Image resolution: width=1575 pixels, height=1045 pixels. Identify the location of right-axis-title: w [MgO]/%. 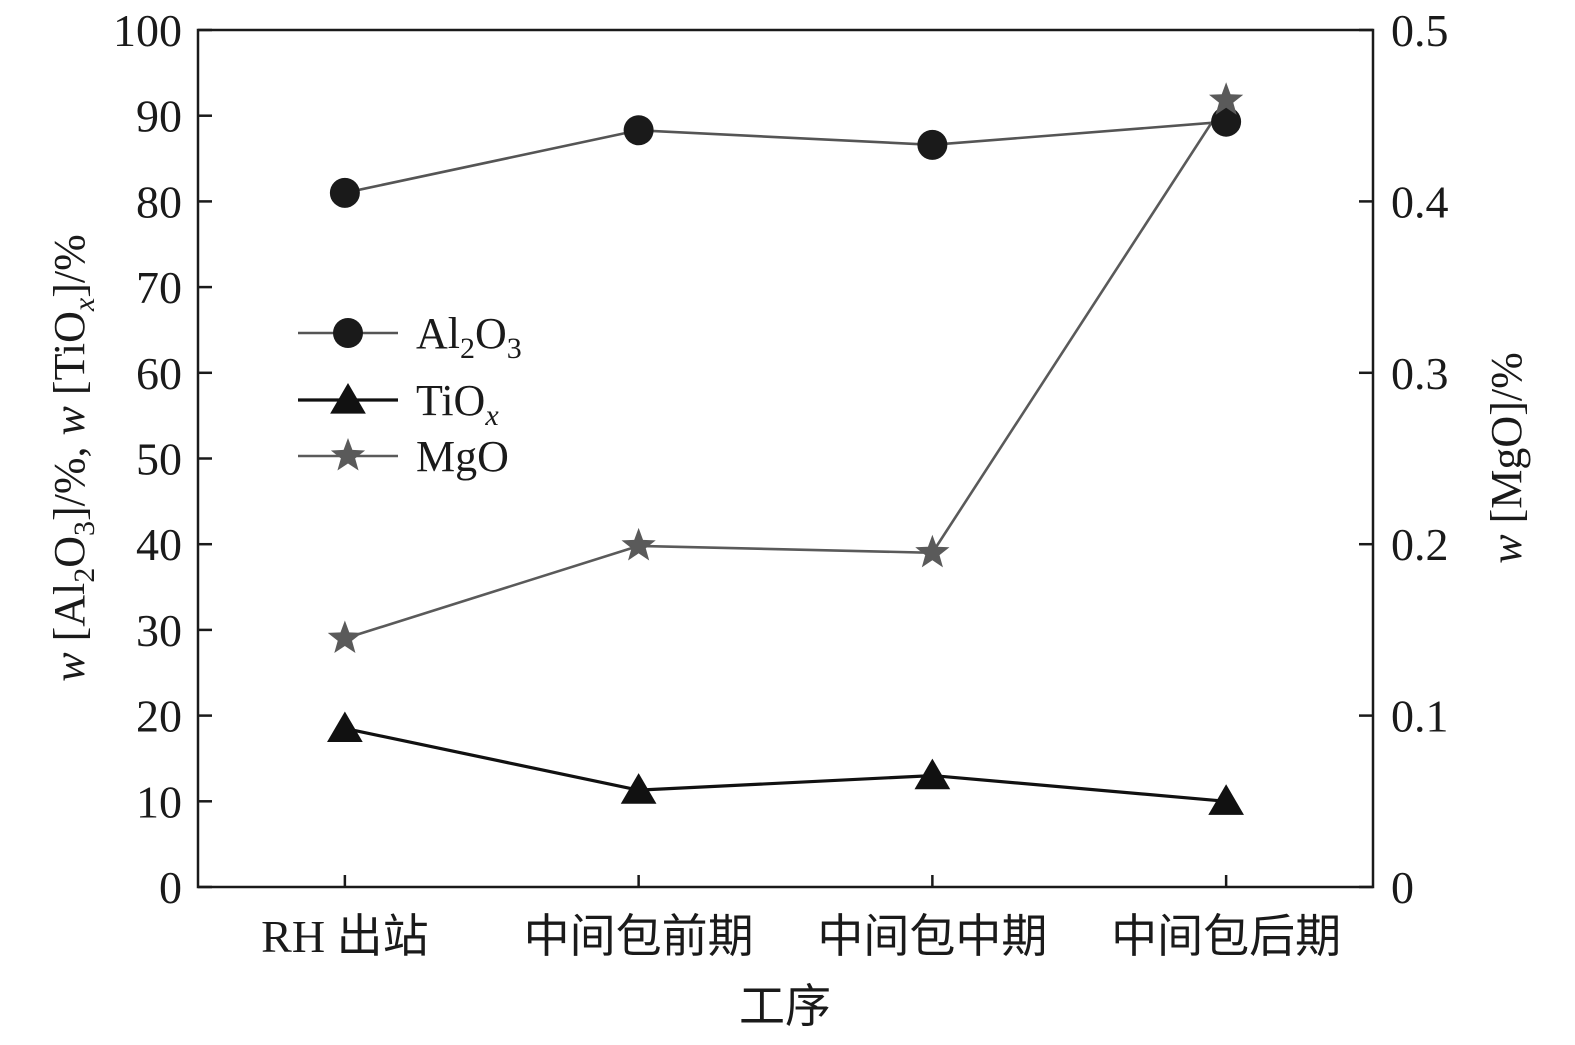
(1506, 457).